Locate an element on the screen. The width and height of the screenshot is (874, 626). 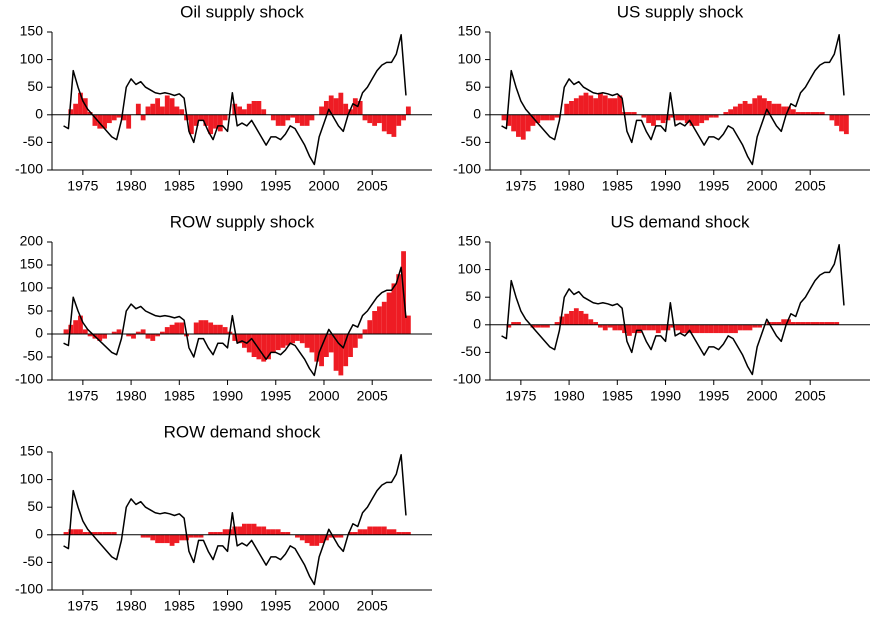
y-tick-label: 0 is located at coordinates (39, 114).